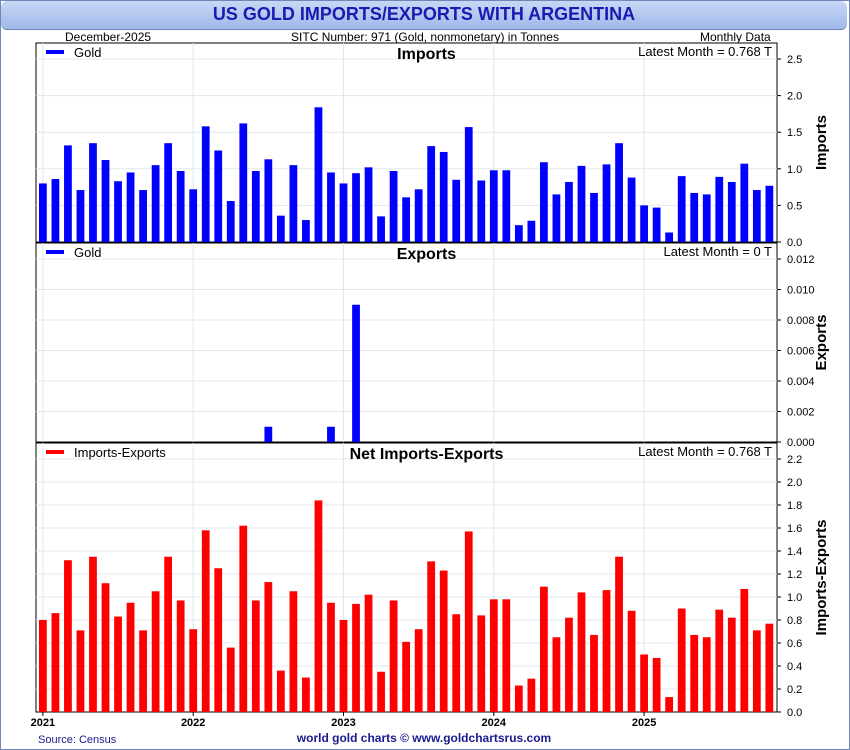 This screenshot has width=850, height=750. Describe the element at coordinates (794, 529) in the screenshot. I see `y-tick-label: 1.6` at that location.